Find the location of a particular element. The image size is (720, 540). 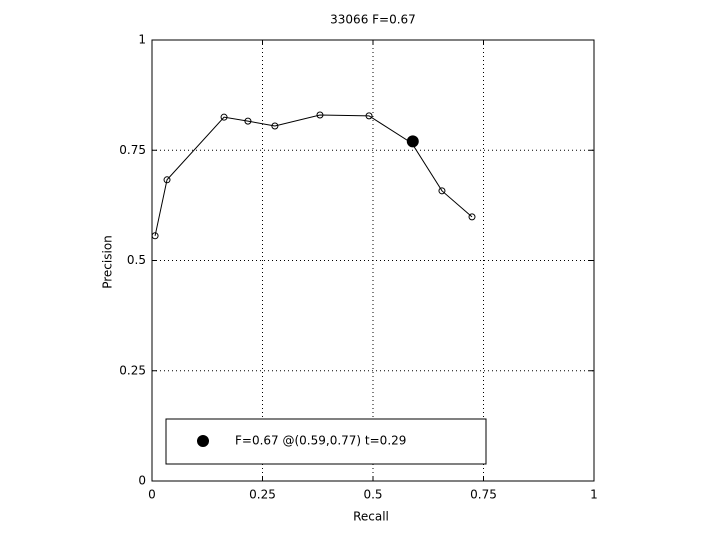

best-point is located at coordinates (412, 141).